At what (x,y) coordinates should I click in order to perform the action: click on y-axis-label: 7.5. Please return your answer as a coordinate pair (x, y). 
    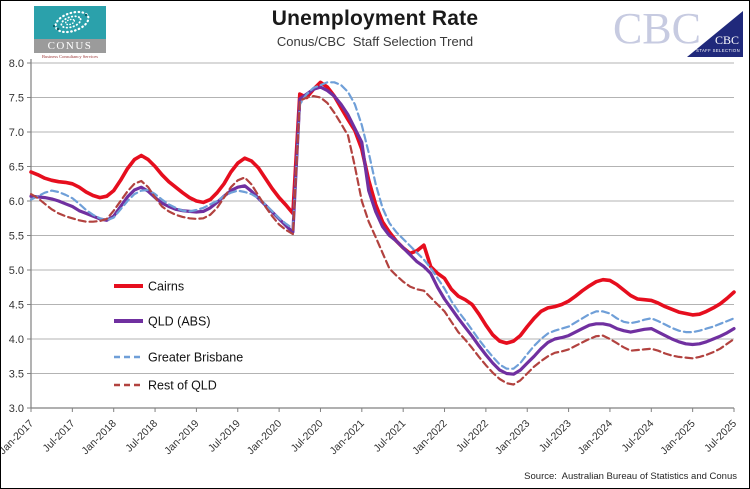
    Looking at the image, I should click on (16, 99).